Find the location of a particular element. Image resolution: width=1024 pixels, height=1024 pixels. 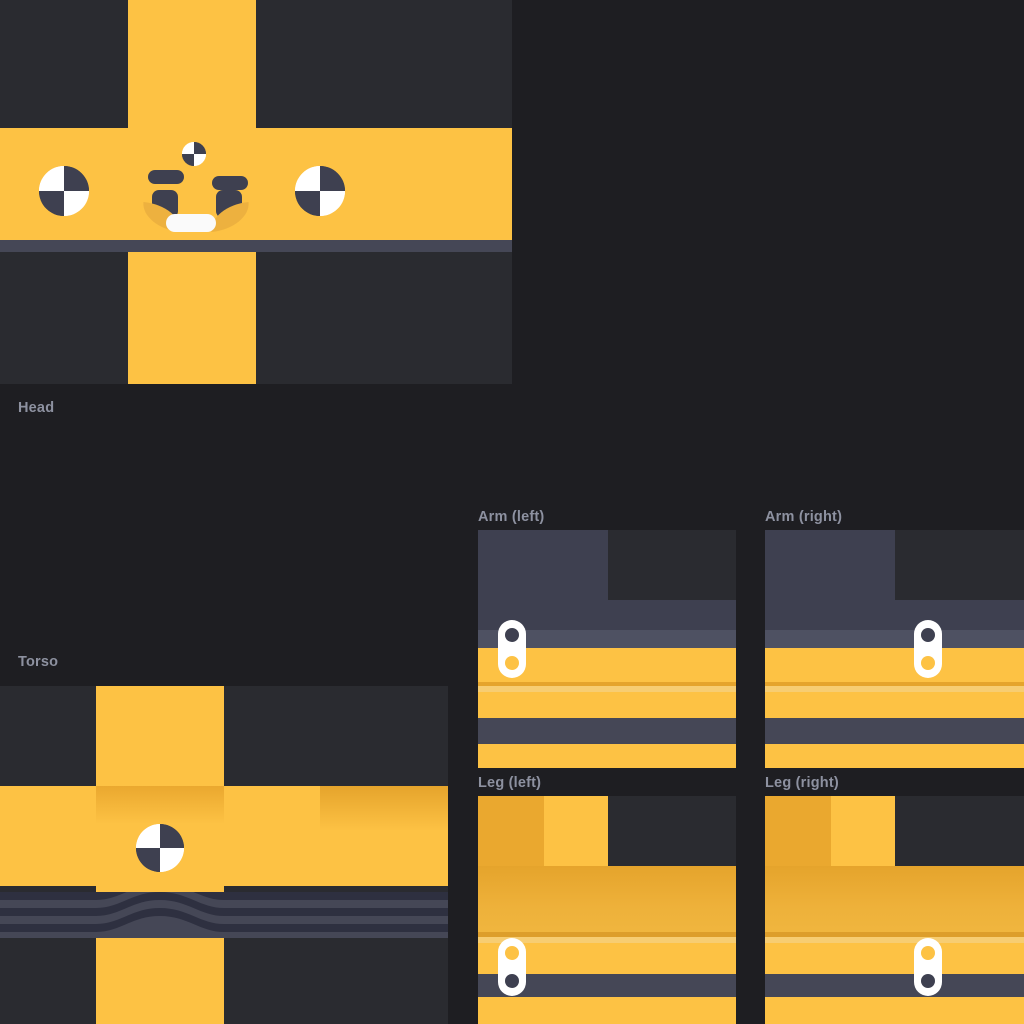

arm-left-panel-label: Arm (left) is located at coordinates (511, 517).